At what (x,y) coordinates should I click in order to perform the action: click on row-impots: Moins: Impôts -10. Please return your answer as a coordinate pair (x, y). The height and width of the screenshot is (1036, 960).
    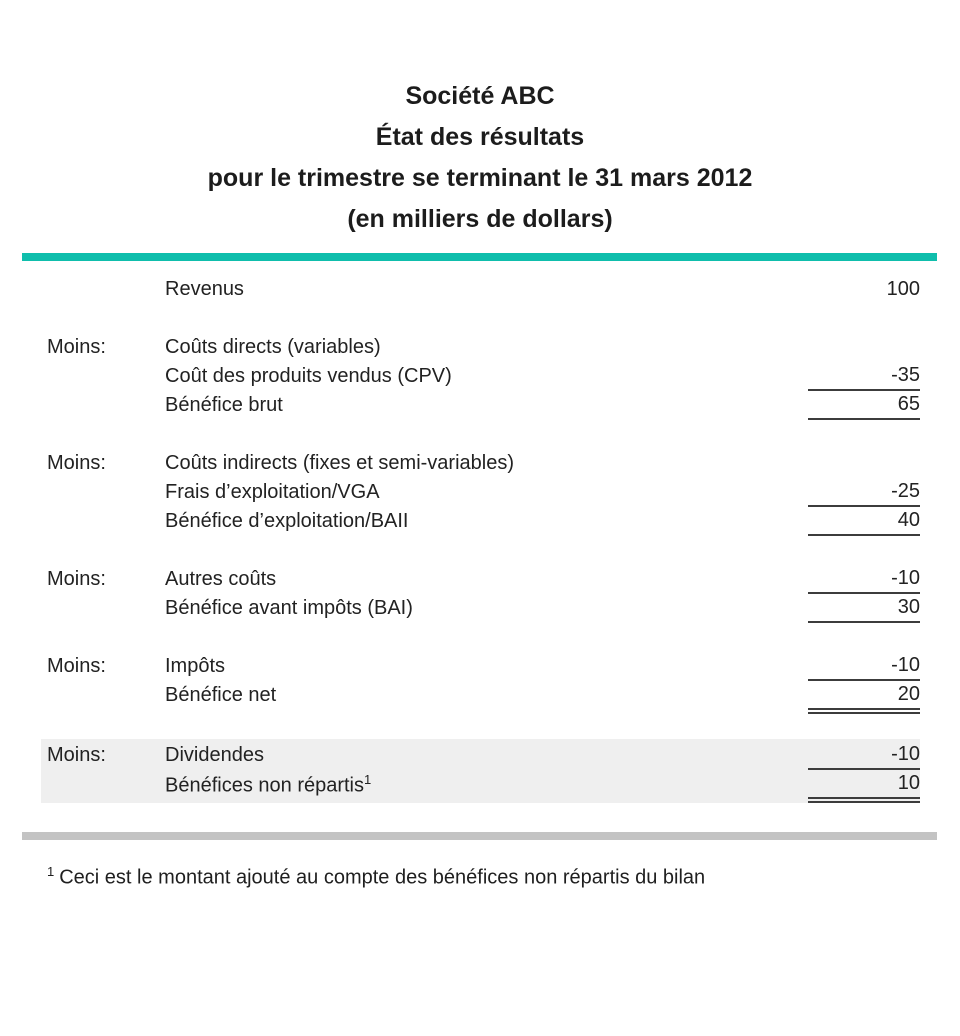
    Looking at the image, I should click on (483, 666).